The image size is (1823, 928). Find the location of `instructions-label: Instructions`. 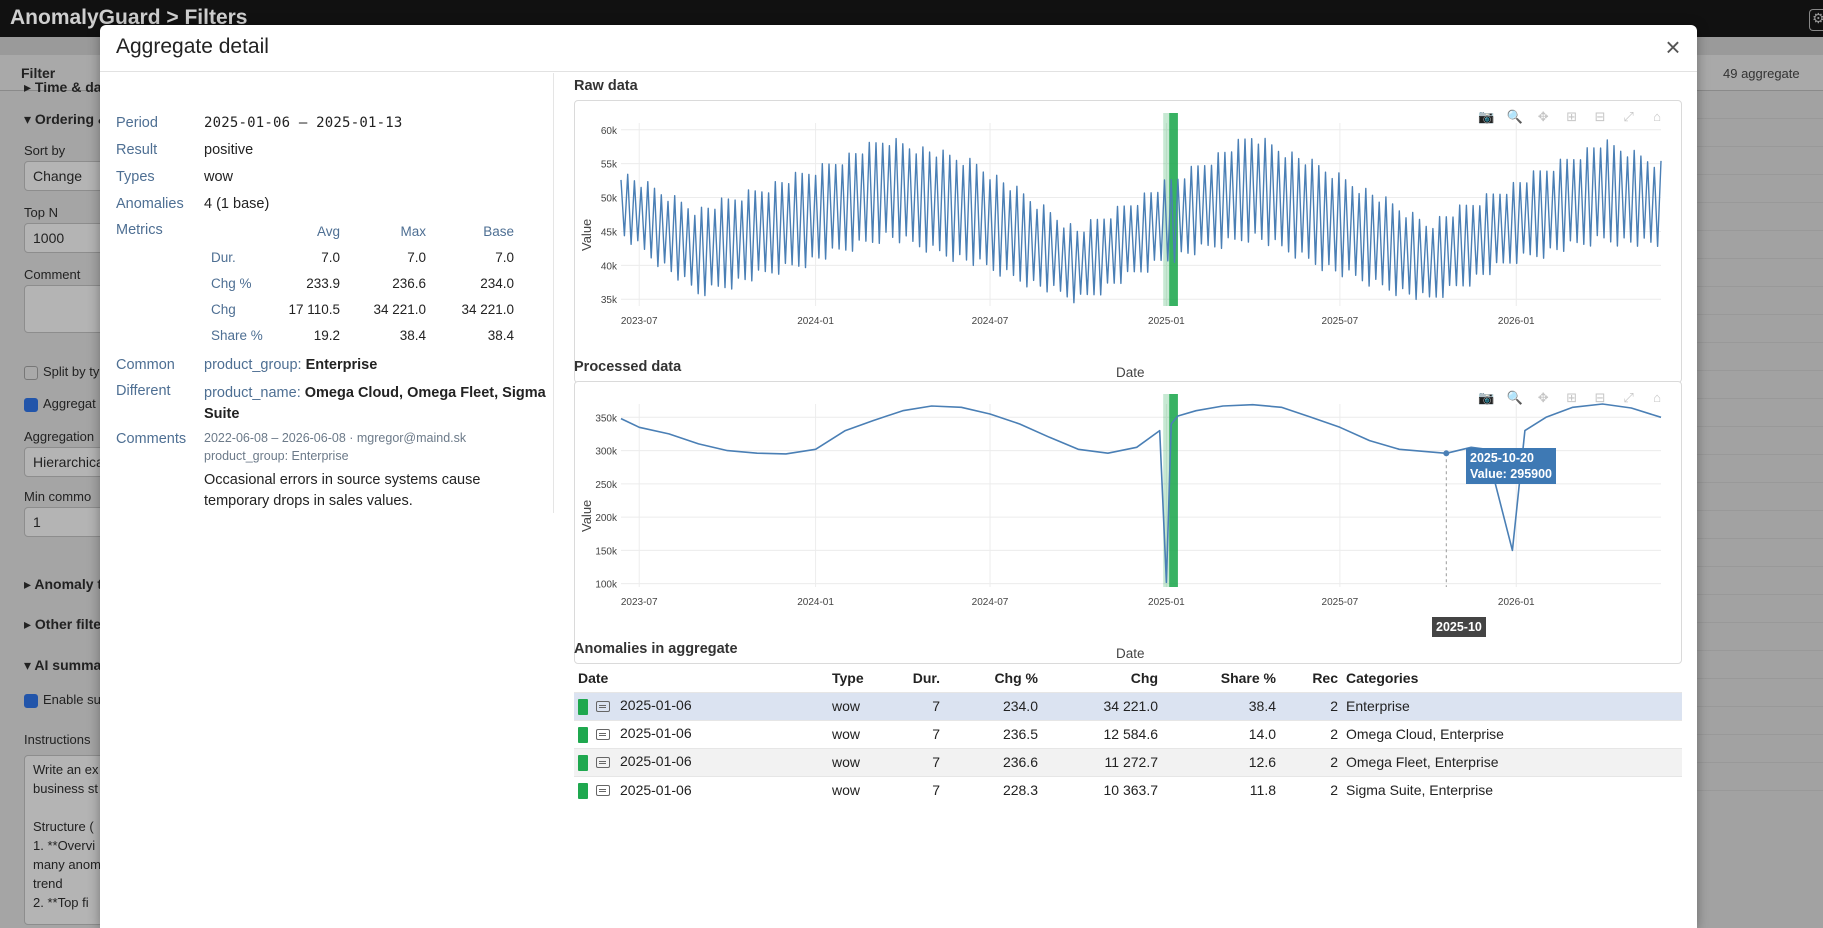

instructions-label: Instructions is located at coordinates (57, 739).